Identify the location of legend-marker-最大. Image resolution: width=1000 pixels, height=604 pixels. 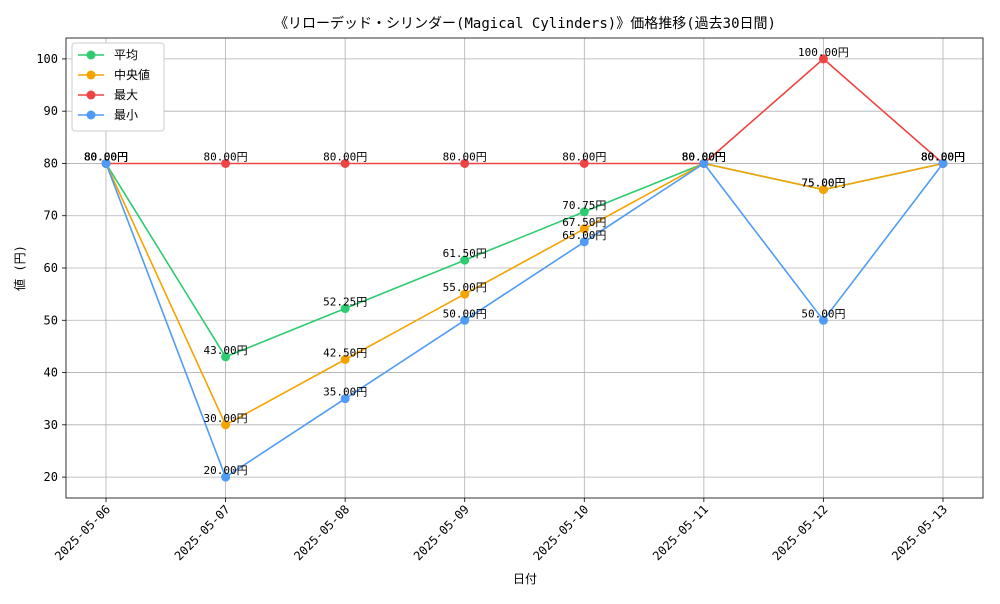
(91, 95).